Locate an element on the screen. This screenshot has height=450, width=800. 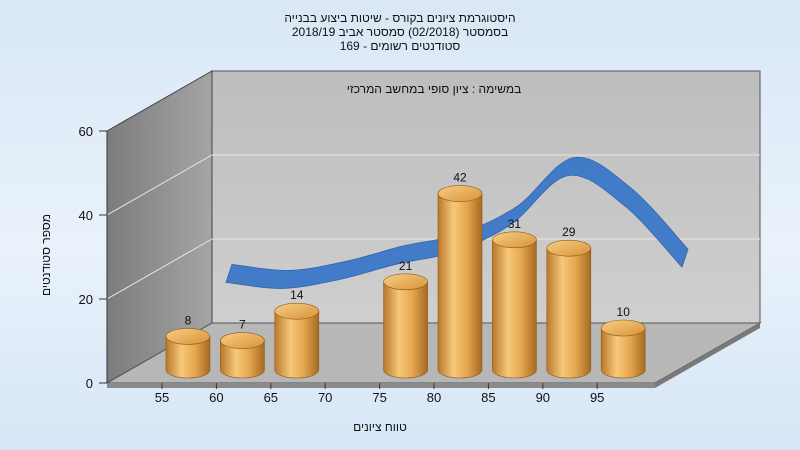
x-tick-label: 80 is located at coordinates (434, 397).